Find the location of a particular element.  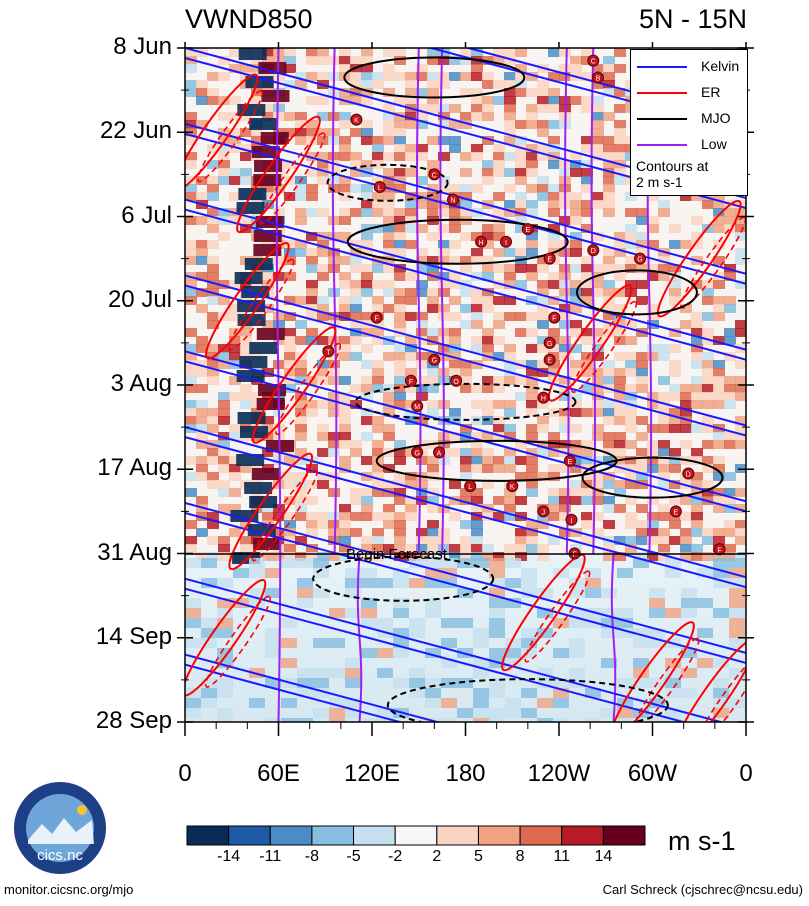

er-contour is located at coordinates (247, 300).